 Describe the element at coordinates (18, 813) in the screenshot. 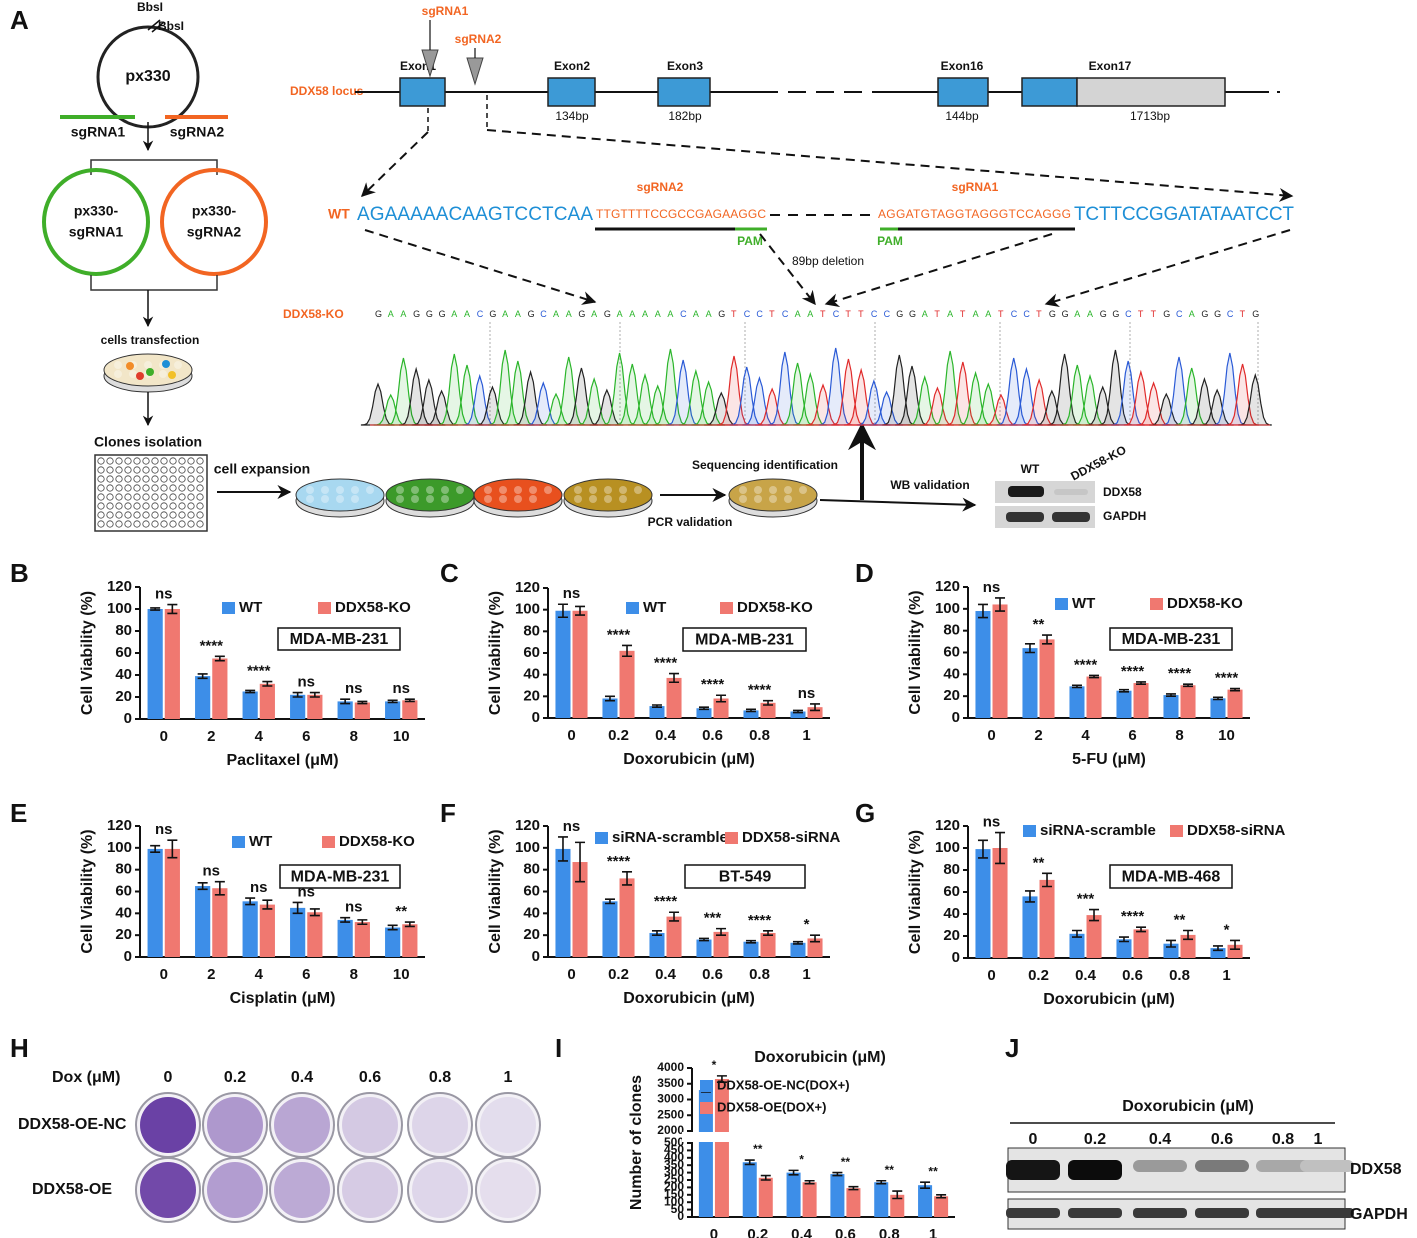

I see `label: E` at that location.